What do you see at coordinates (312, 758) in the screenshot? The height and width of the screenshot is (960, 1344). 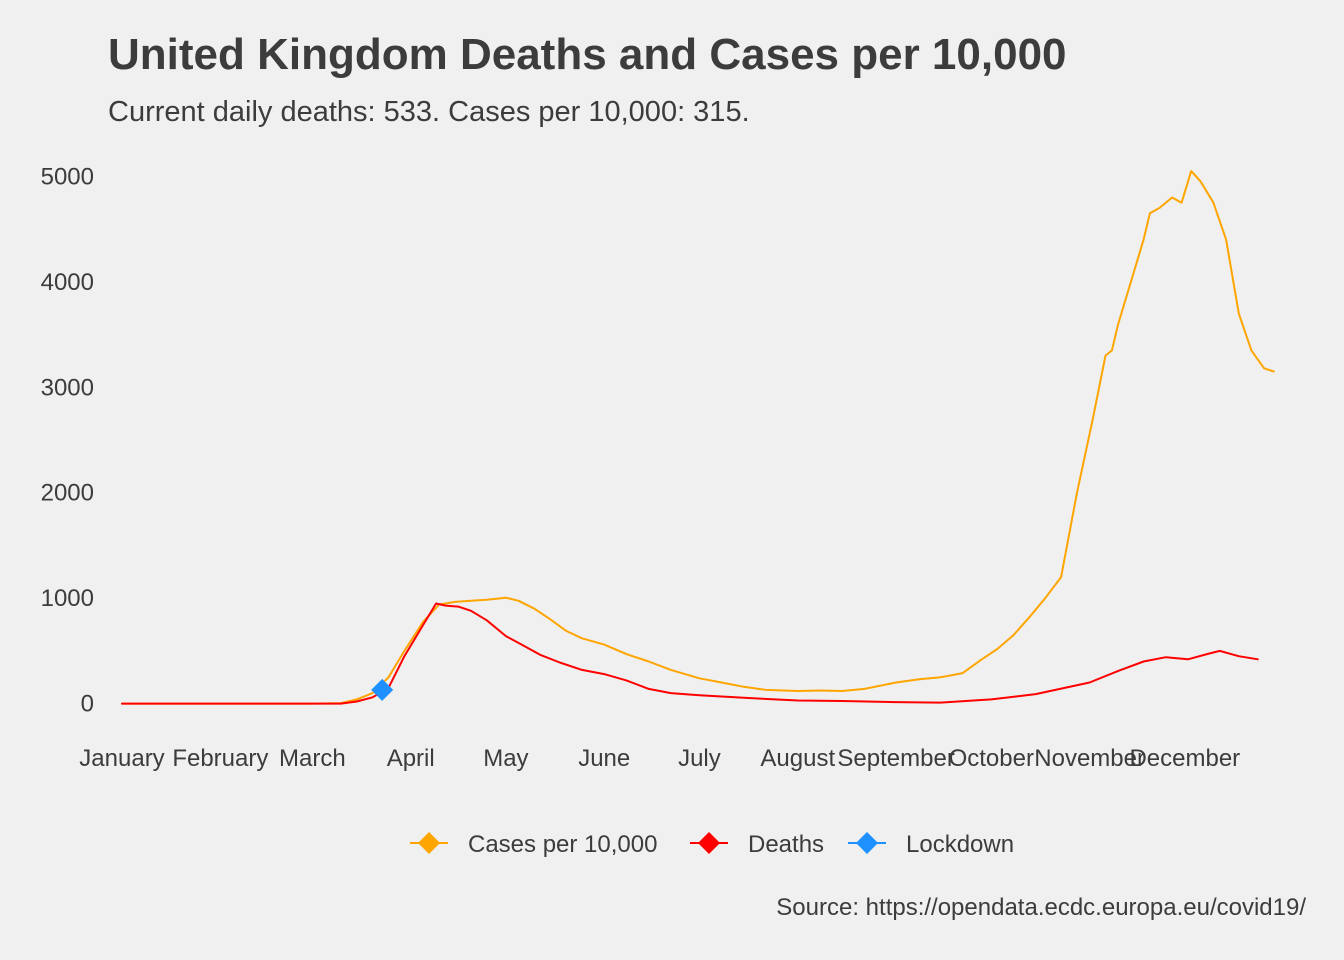 I see `x-tick-label: March` at bounding box center [312, 758].